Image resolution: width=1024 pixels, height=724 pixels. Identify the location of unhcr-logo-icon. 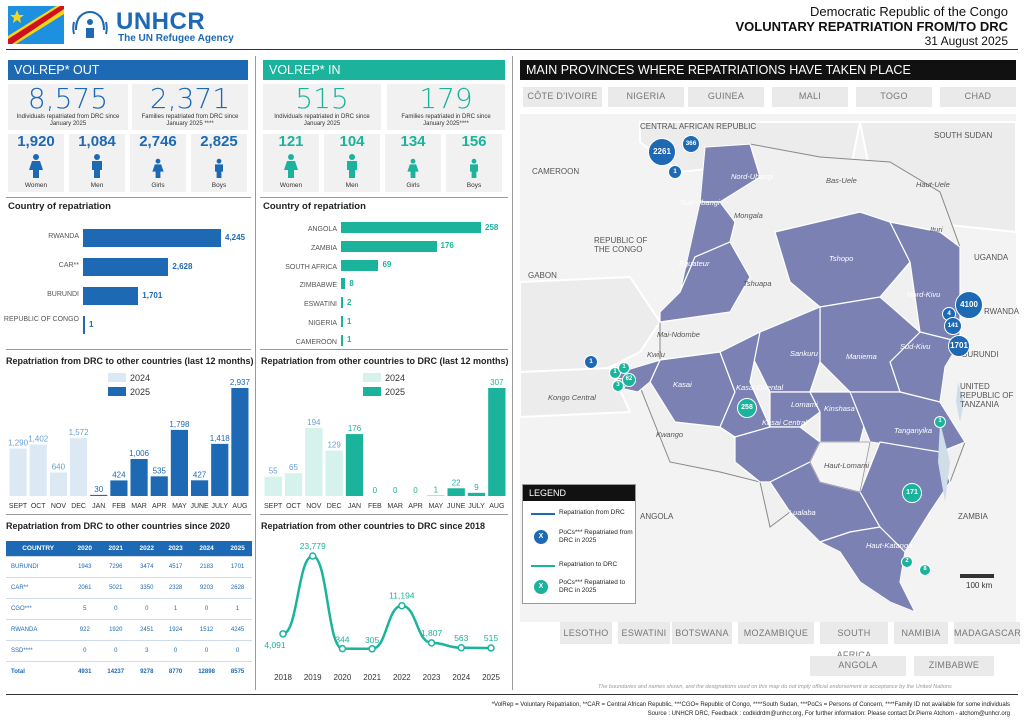
(90, 26).